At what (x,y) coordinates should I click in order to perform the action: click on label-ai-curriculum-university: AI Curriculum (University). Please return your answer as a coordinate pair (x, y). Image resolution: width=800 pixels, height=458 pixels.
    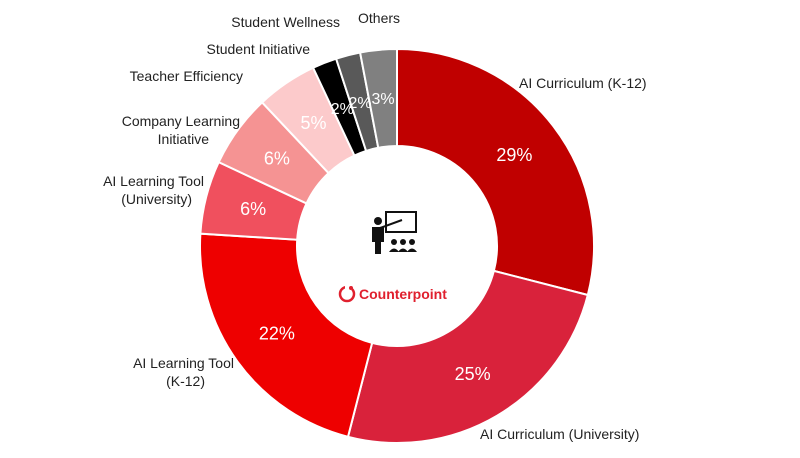
    Looking at the image, I should click on (559, 434).